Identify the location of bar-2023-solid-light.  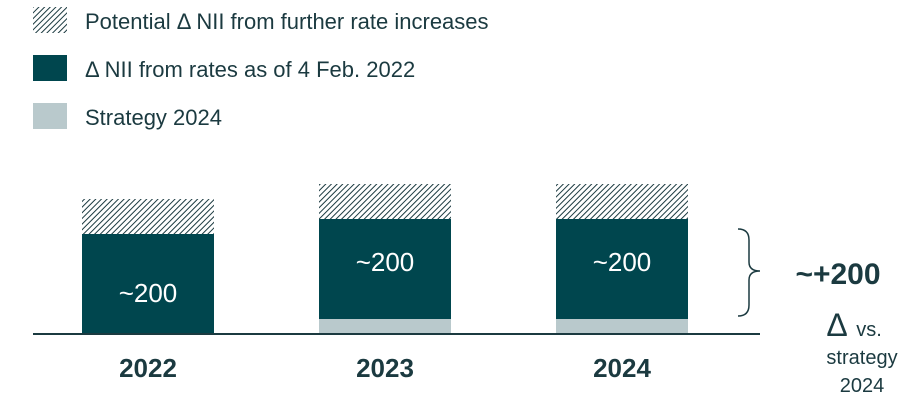
(385, 326).